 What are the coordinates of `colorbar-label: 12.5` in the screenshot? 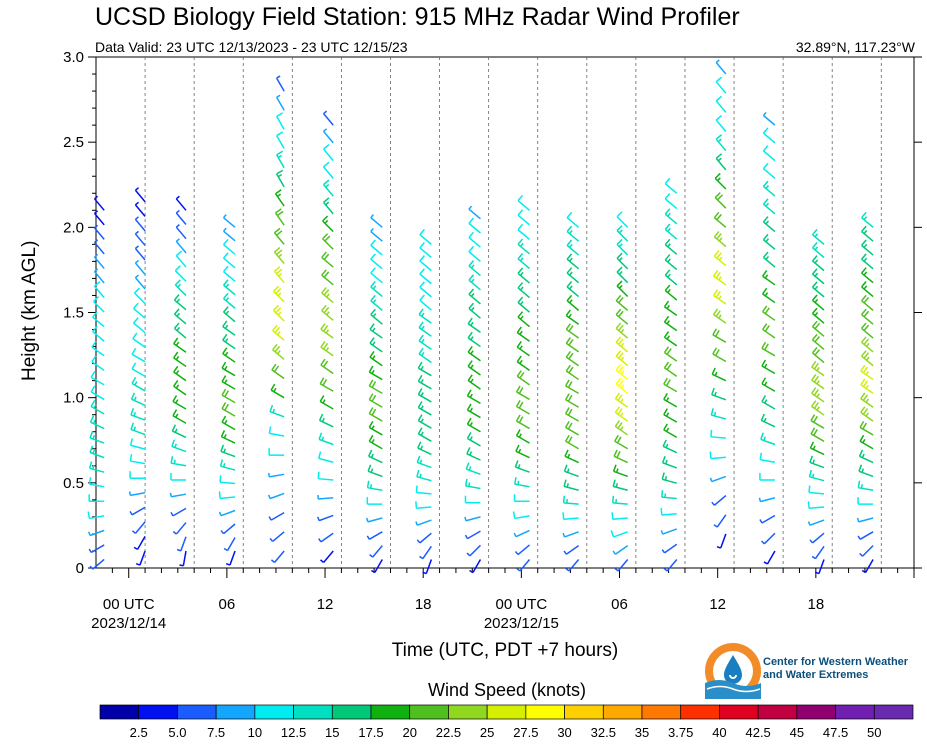 It's located at (293, 732).